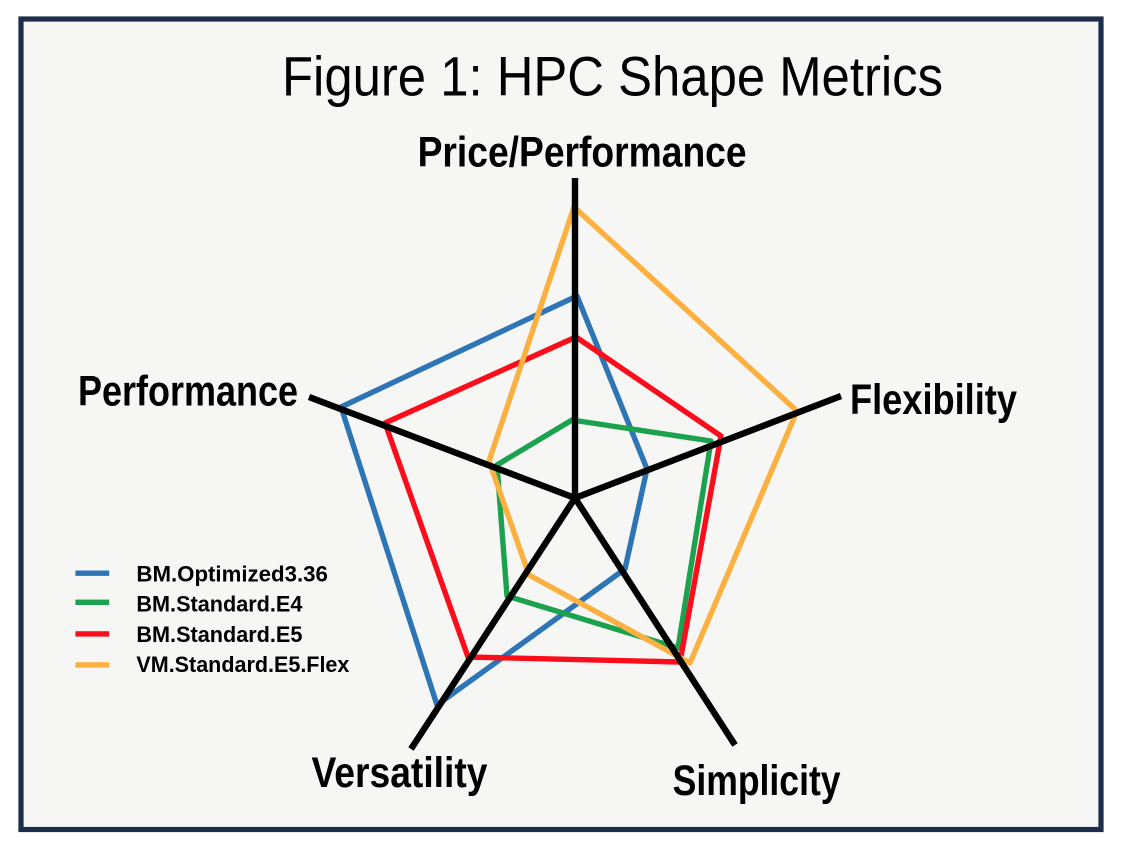  What do you see at coordinates (219, 634) in the screenshot?
I see `svg-text: BM.Standard.E5` at bounding box center [219, 634].